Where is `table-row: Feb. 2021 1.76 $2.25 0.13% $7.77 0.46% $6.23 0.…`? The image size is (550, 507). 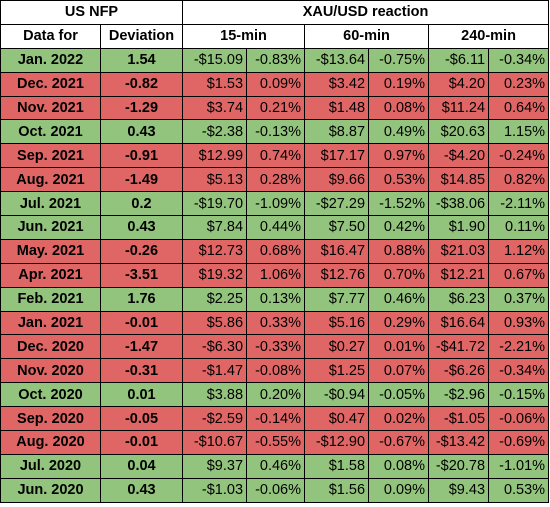
table-row: Feb. 2021 1.76 $2.25 0.13% $7.77 0.46% $6.23 0.… is located at coordinates (275, 299).